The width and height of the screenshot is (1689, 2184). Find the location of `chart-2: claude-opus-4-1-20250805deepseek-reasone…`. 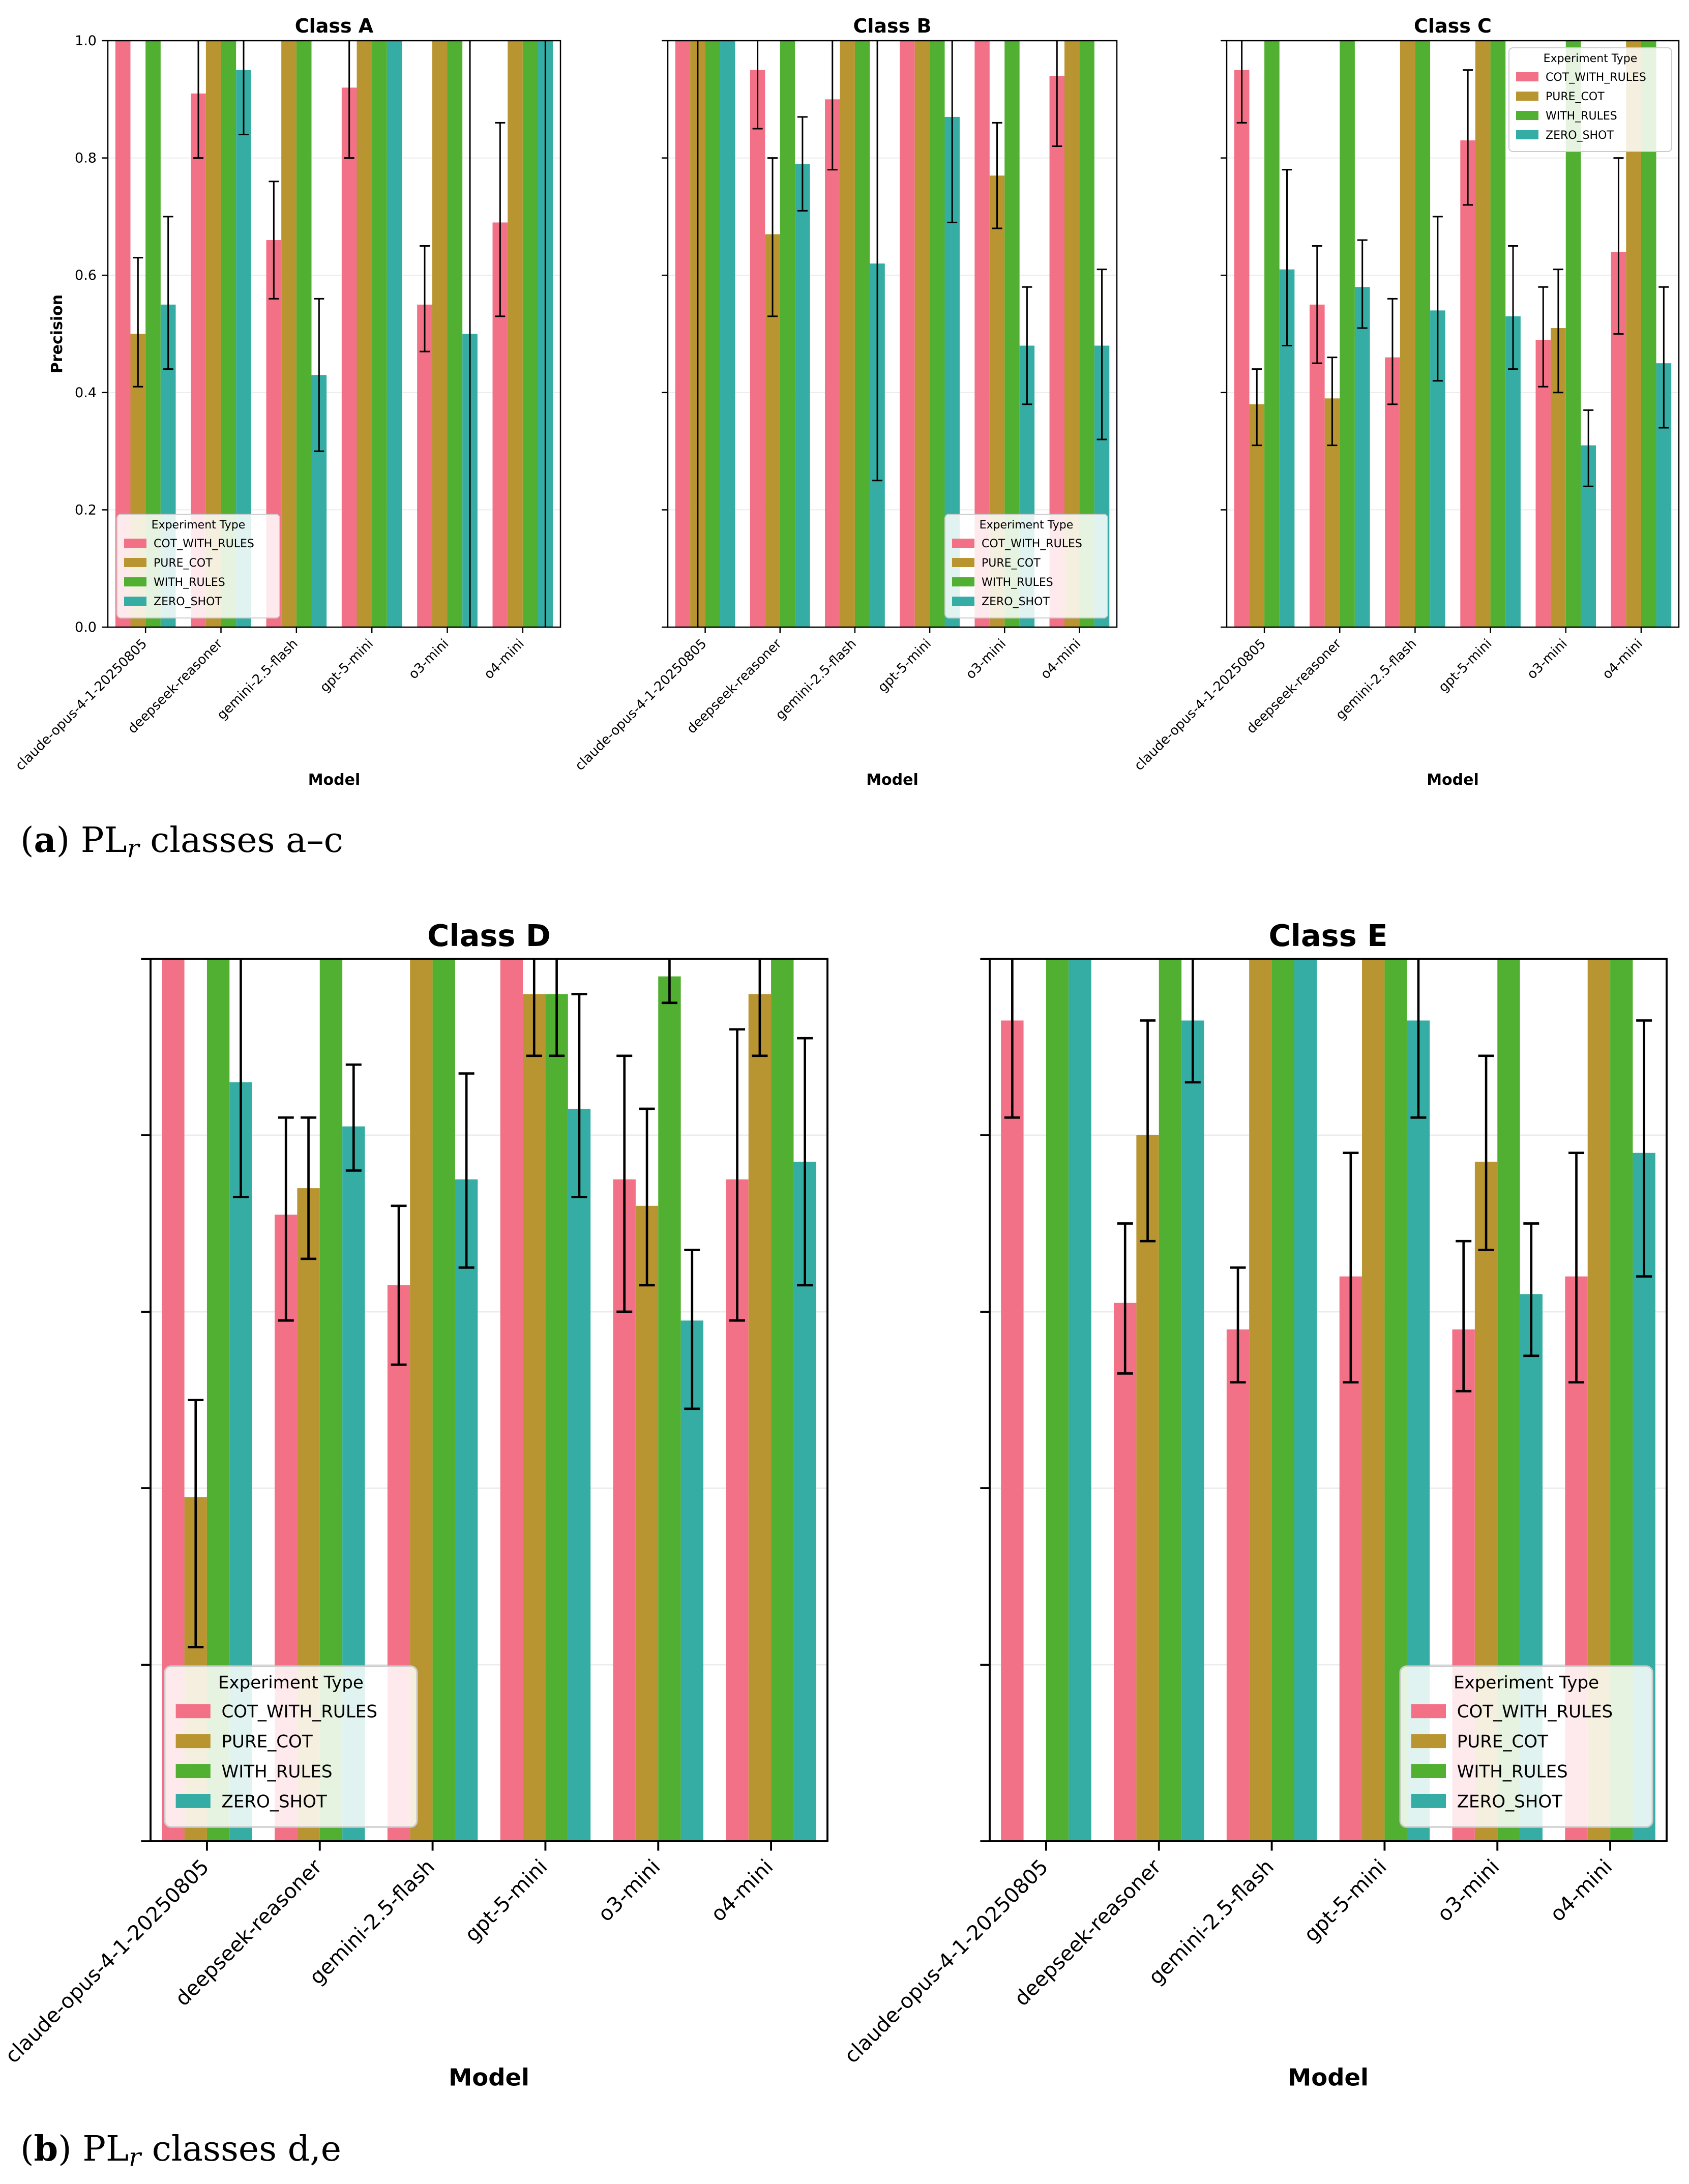

chart-2: claude-opus-4-1-20250805deepseek-reasone… is located at coordinates (1406, 402).